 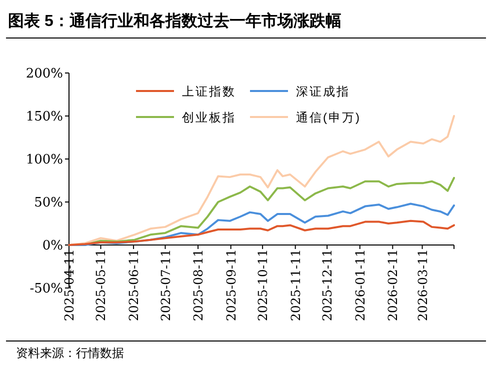 What do you see at coordinates (100, 285) in the screenshot?
I see `x-tick-label: 2025-05-11` at bounding box center [100, 285].